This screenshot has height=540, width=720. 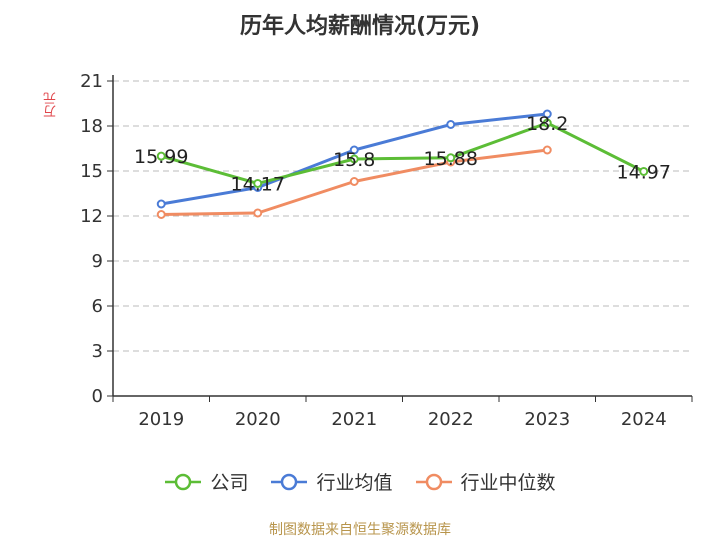 I want to click on y-tick-label: 3, so click(x=97, y=351).